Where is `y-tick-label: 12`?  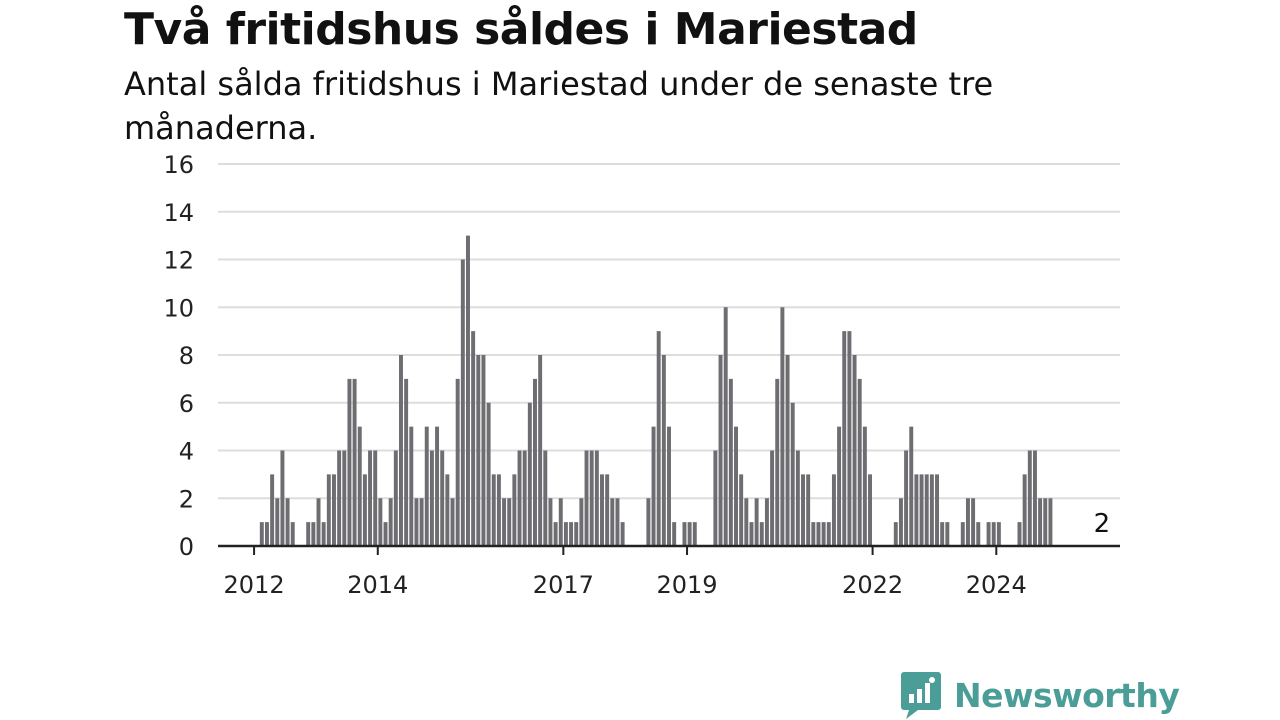 y-tick-label: 12 is located at coordinates (178, 261).